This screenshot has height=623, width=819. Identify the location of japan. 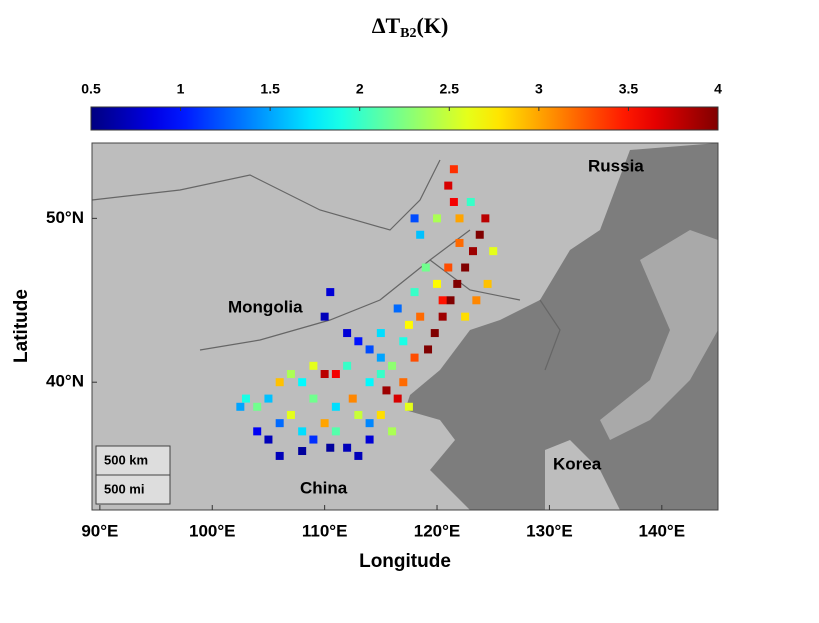
(659, 335).